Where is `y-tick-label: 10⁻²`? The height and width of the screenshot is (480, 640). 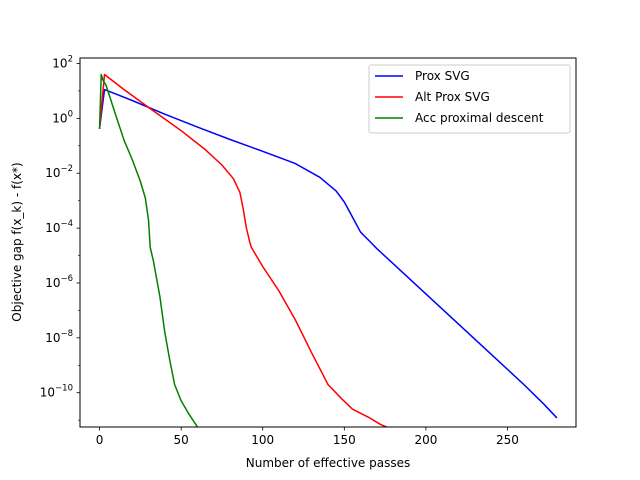 y-tick-label: 10⁻² is located at coordinates (59, 172).